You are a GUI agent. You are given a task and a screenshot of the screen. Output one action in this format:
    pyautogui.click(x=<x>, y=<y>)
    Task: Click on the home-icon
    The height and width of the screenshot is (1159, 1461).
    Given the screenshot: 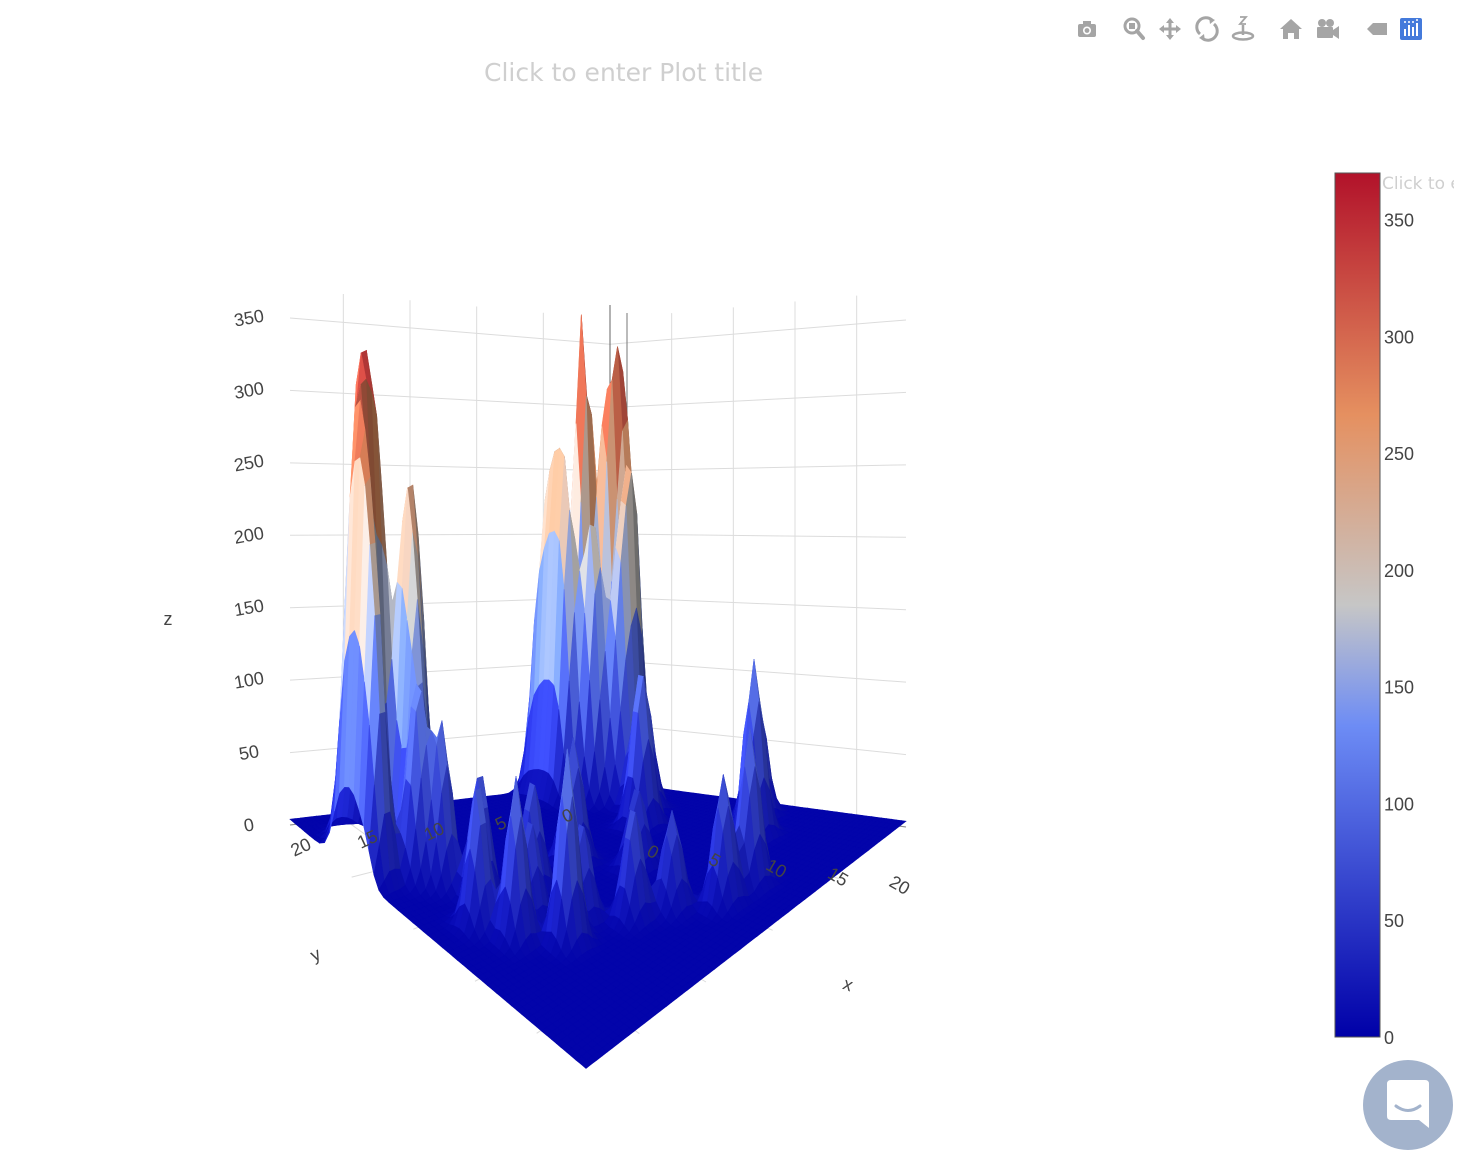 What is the action you would take?
    pyautogui.click(x=1291, y=29)
    